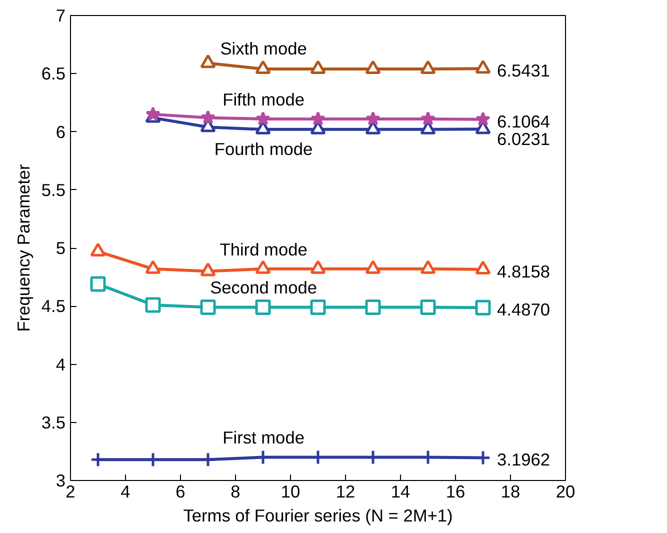  What do you see at coordinates (566, 492) in the screenshot?
I see `x-tick-label: 20` at bounding box center [566, 492].